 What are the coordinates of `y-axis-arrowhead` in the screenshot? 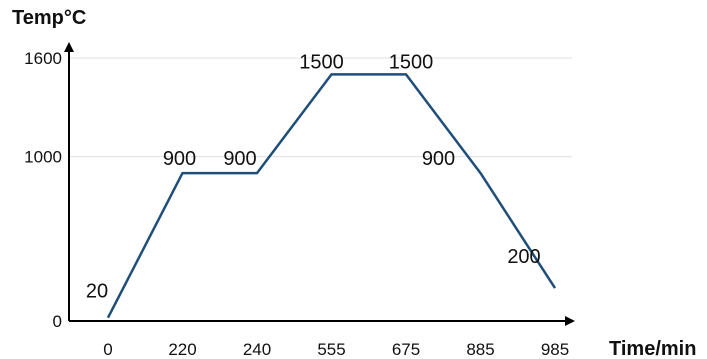 It's located at (69, 47).